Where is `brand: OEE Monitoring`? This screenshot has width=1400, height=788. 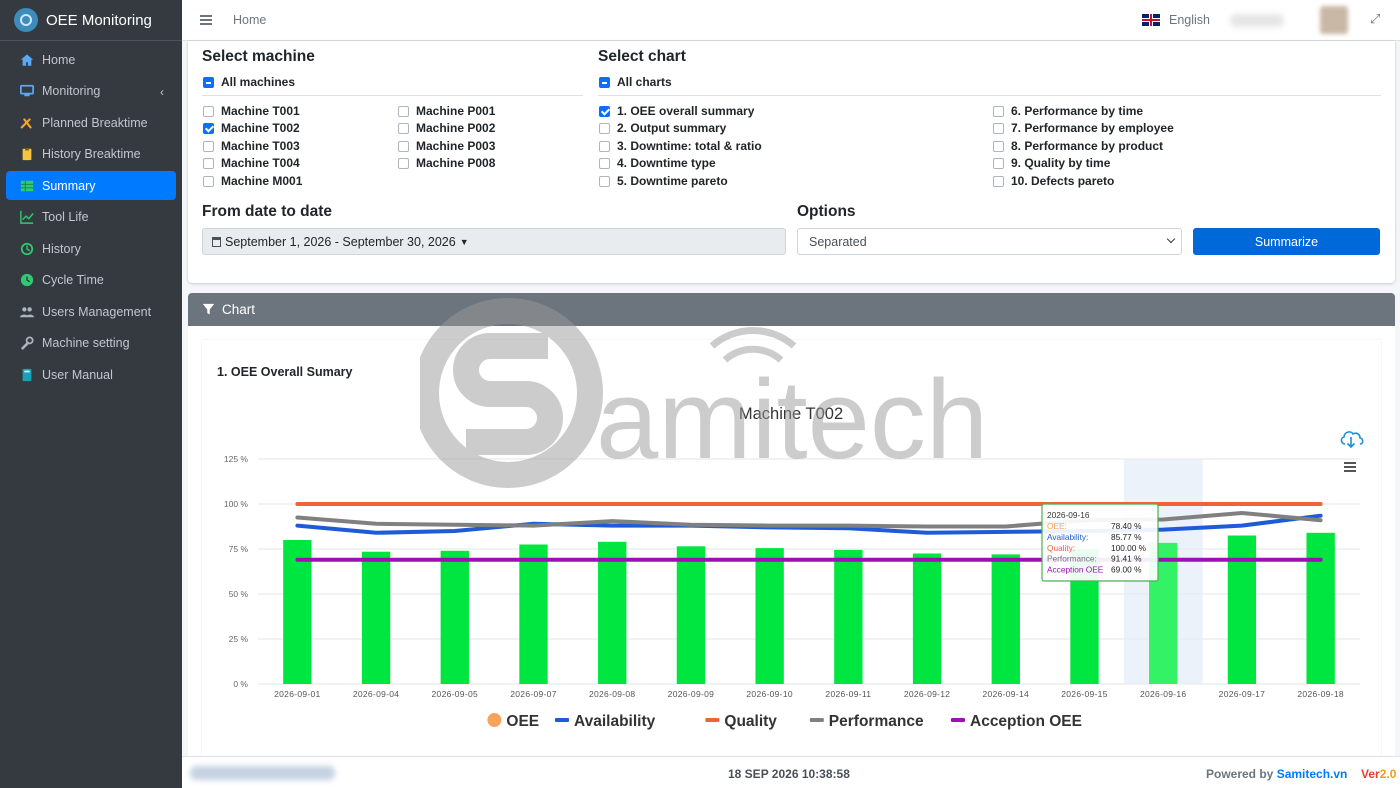 brand: OEE Monitoring is located at coordinates (91, 20).